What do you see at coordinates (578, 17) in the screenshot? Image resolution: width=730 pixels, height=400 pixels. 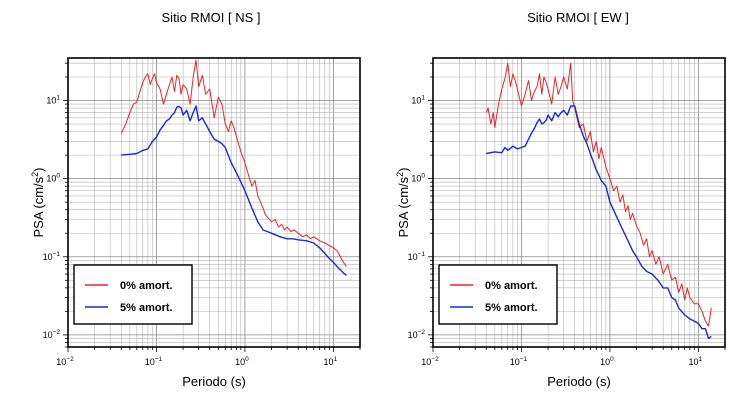 I see `chart-title: Sitio RMOI [ EW ]` at bounding box center [578, 17].